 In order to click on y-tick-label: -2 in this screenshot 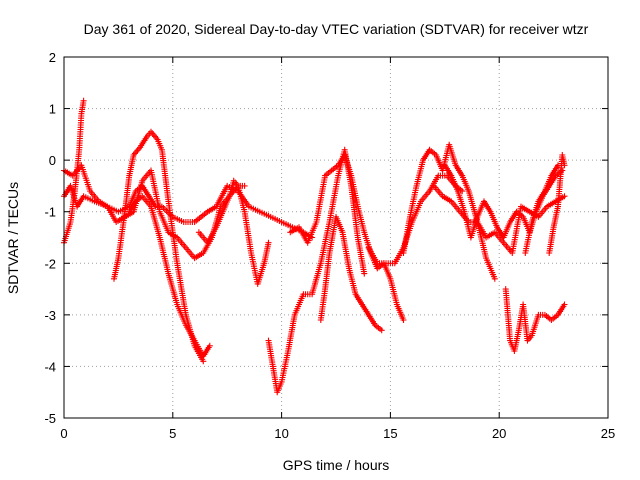, I will do `click(50, 263)`.